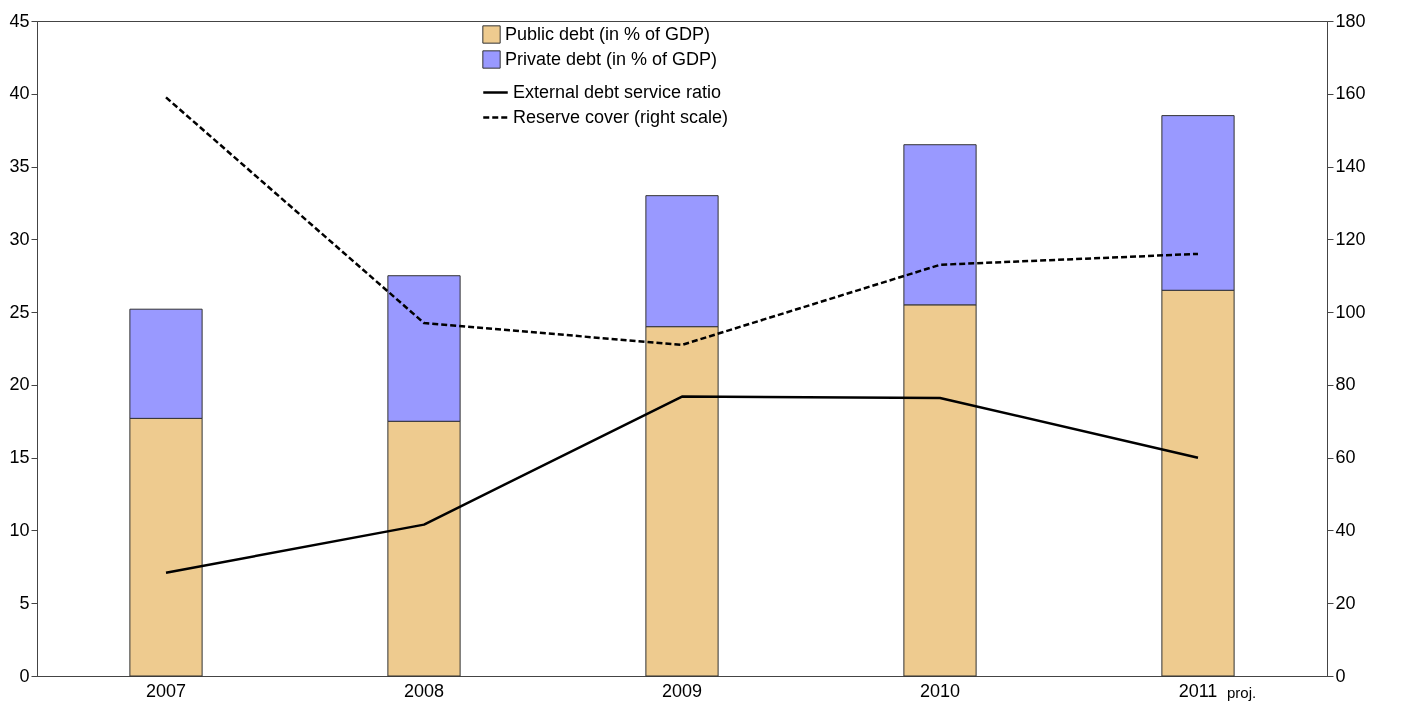 This screenshot has width=1423, height=723. What do you see at coordinates (19, 384) in the screenshot?
I see `y-tick-label: 20` at bounding box center [19, 384].